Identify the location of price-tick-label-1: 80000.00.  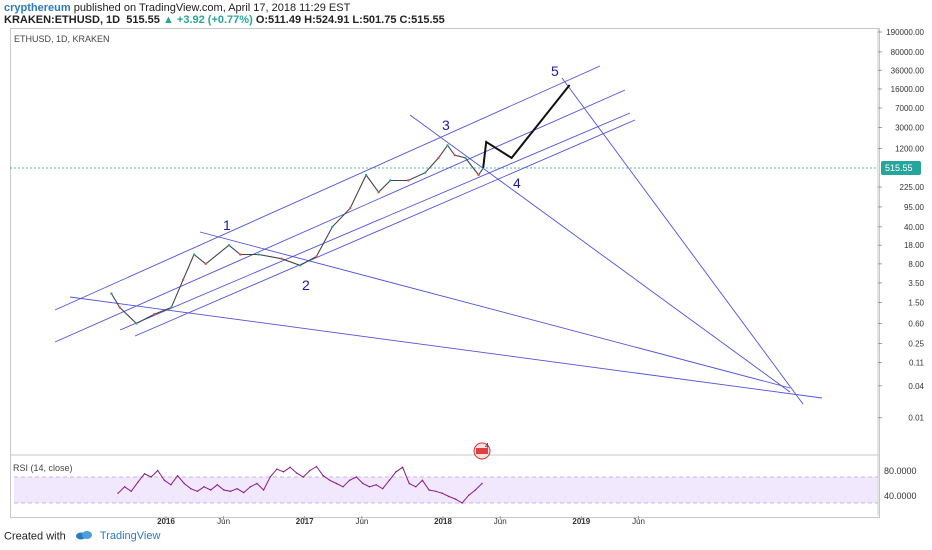
(908, 52).